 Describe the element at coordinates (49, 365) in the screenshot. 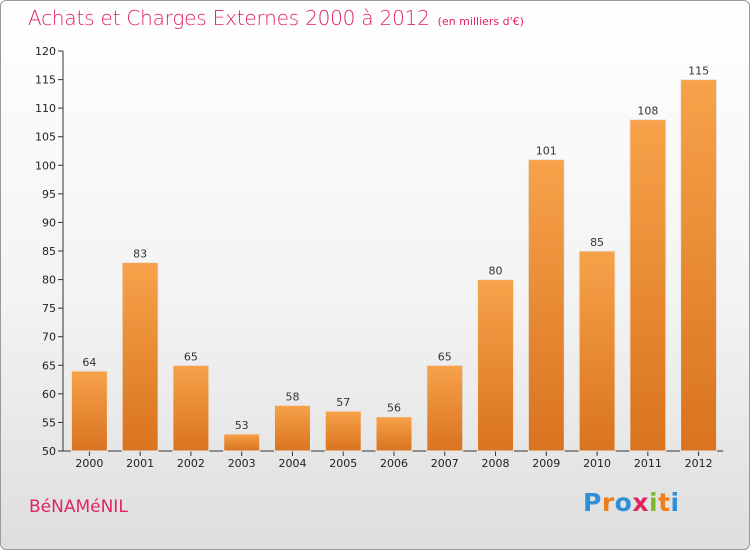

I see `y-tick-label: 65` at that location.